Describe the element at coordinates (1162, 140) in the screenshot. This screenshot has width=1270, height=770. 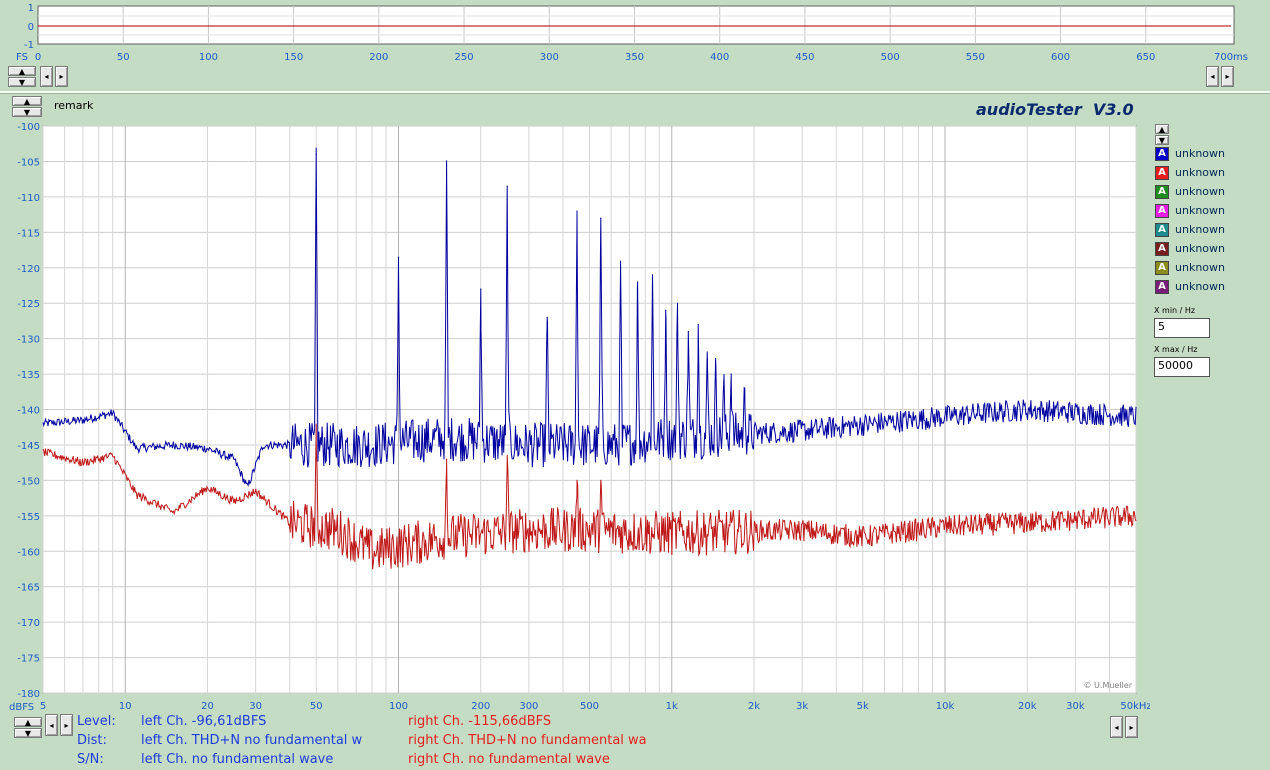
I see `legend-scroll-down-button: ▼` at that location.